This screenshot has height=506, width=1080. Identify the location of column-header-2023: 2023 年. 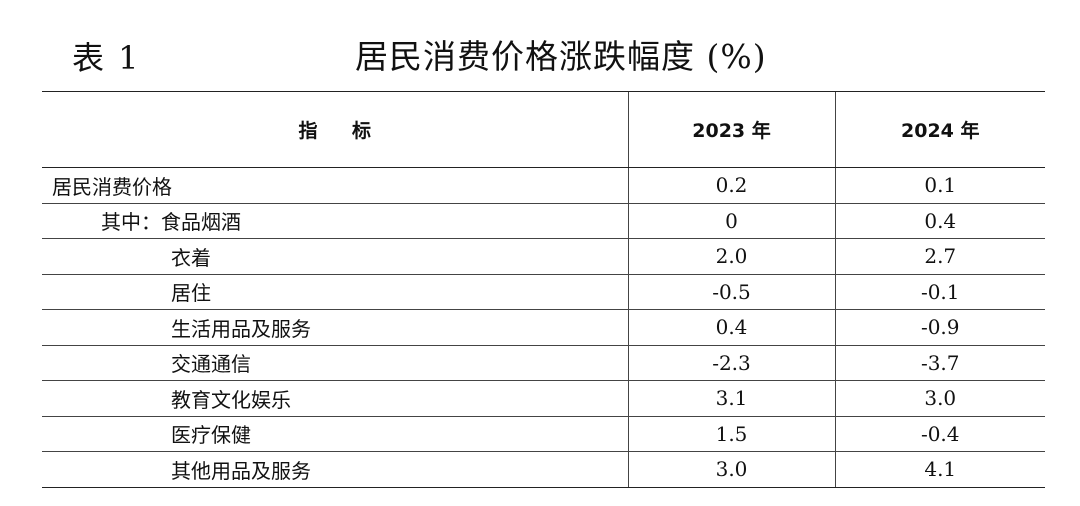
(731, 129).